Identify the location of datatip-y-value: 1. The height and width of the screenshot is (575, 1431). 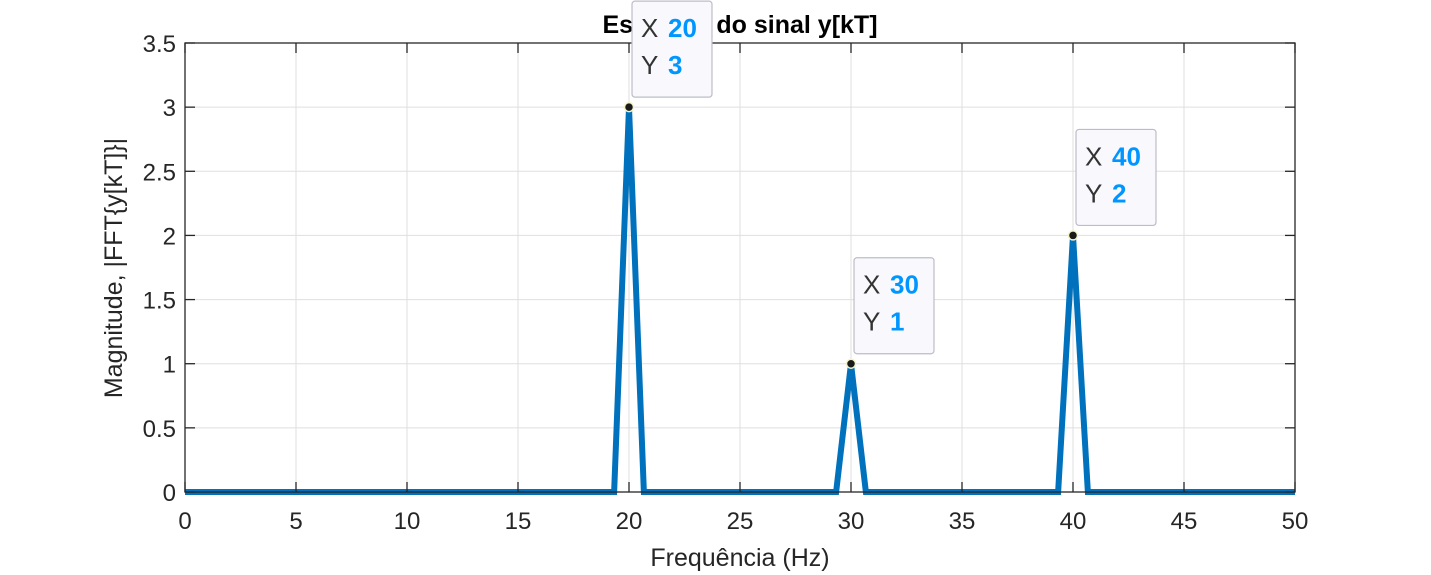
(897, 322).